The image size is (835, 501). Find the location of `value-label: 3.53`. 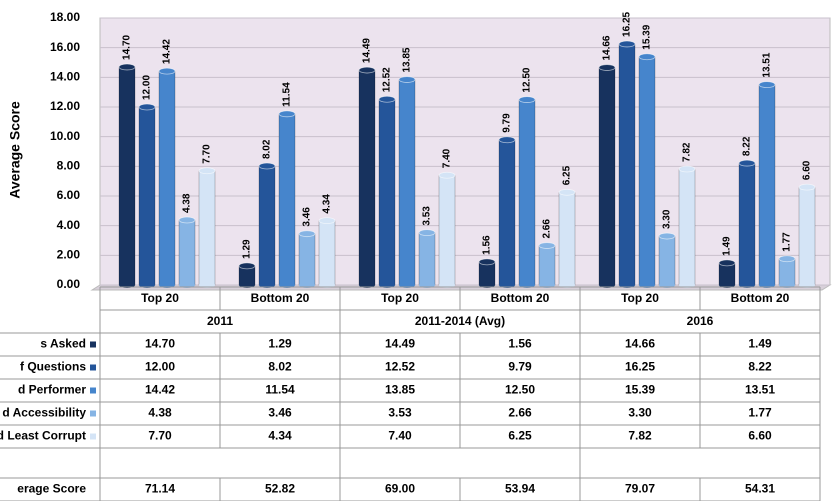

value-label: 3.53 is located at coordinates (427, 216).